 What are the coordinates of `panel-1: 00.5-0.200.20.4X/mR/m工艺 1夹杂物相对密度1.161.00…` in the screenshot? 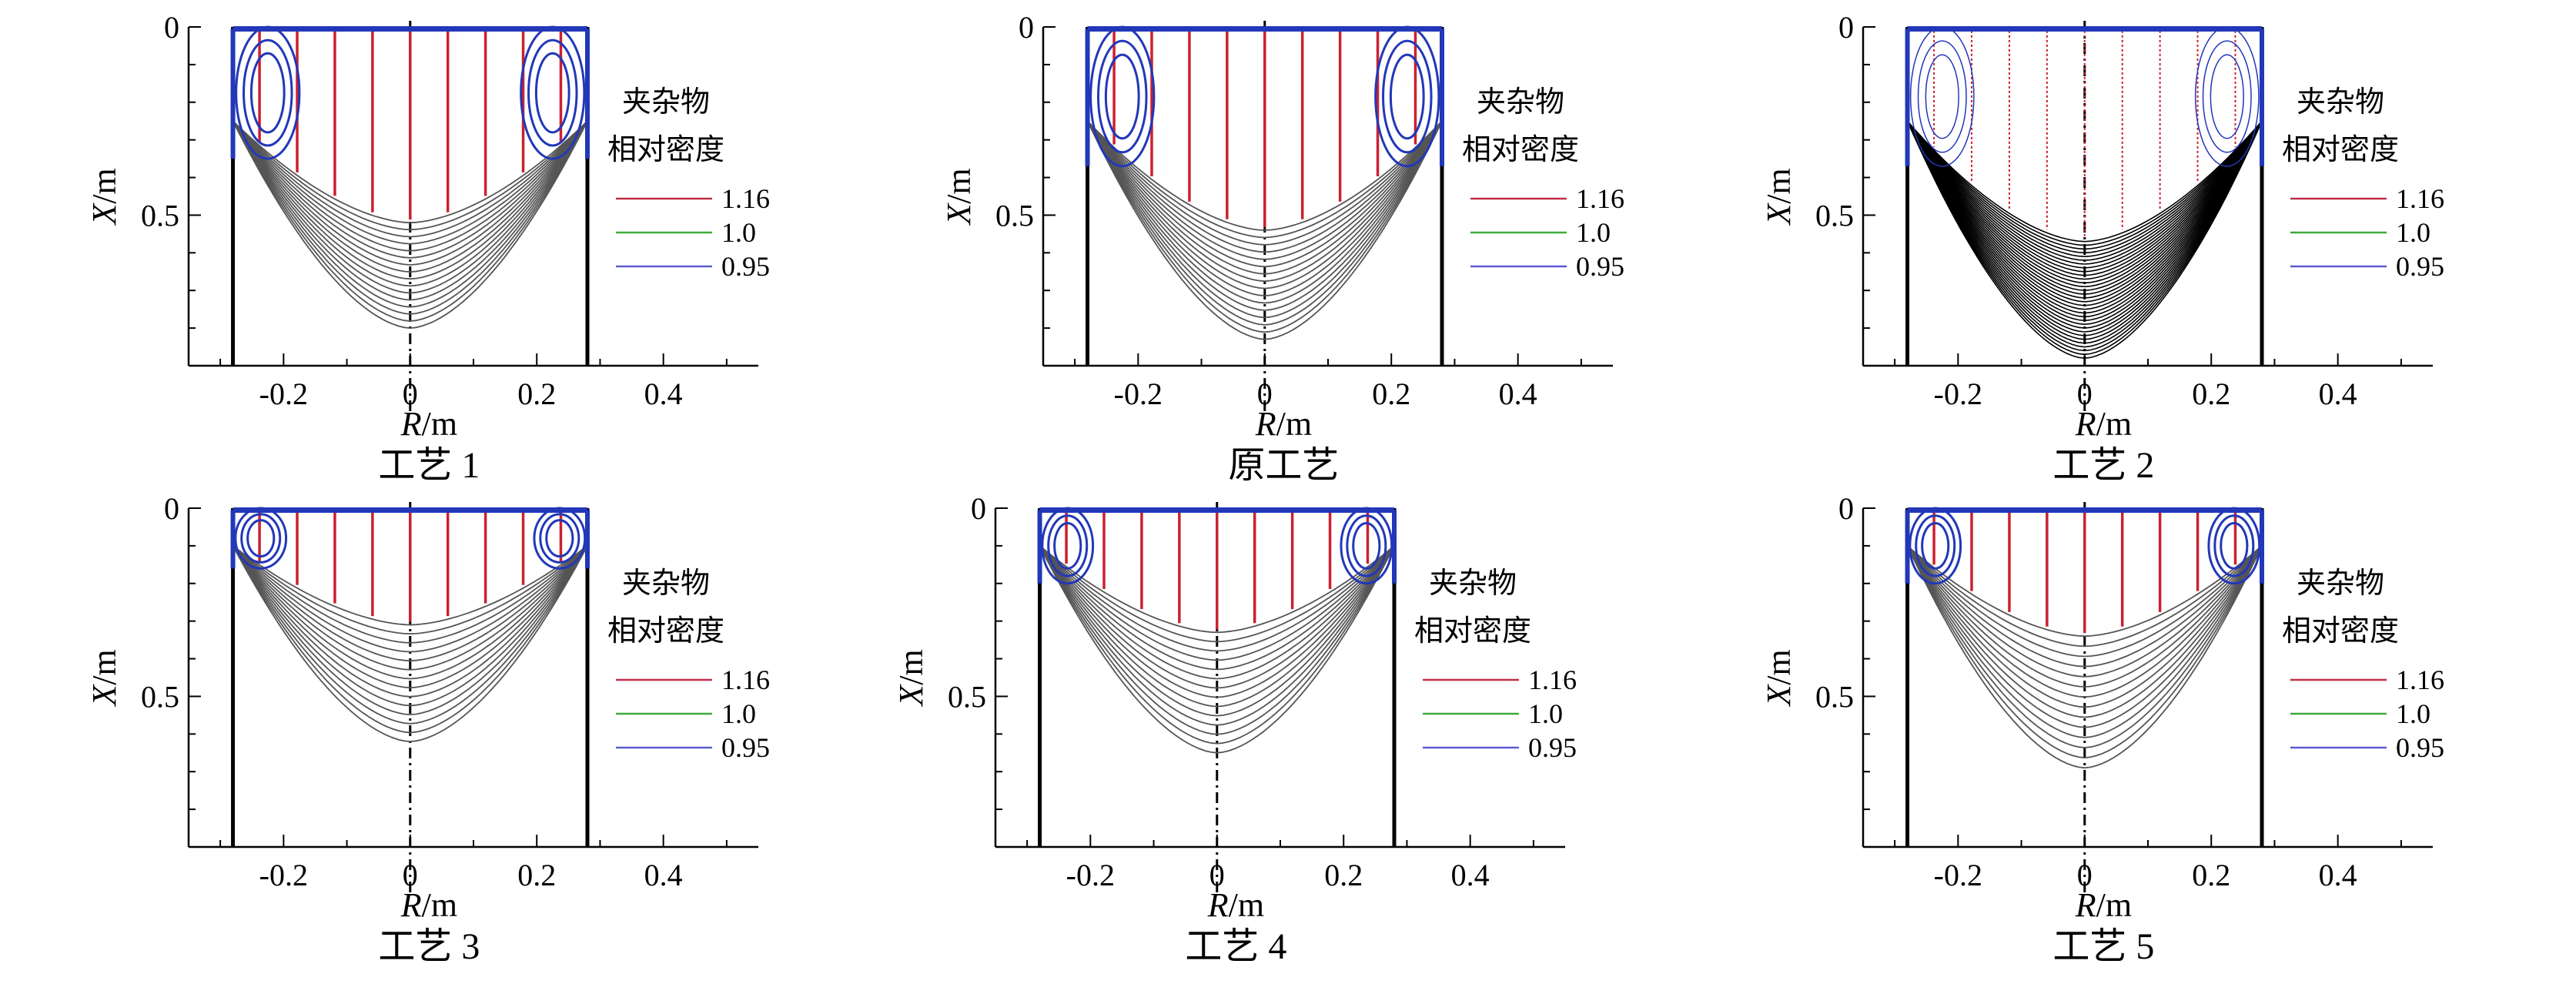 It's located at (428, 248).